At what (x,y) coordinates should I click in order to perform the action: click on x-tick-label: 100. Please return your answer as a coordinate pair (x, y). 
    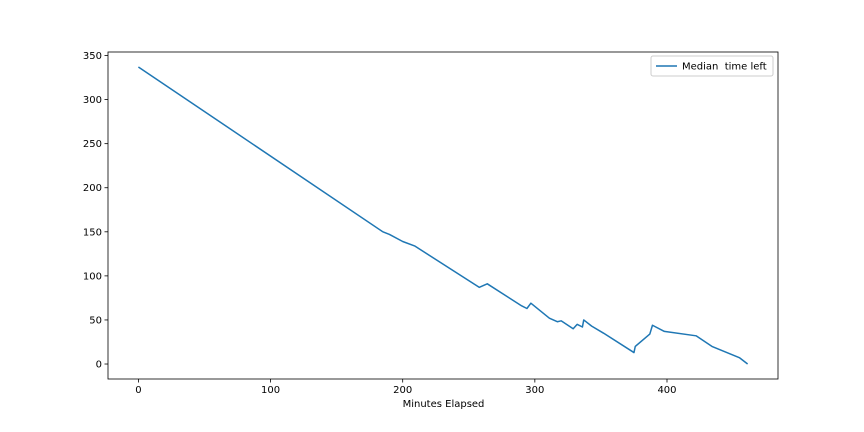
    Looking at the image, I should click on (270, 390).